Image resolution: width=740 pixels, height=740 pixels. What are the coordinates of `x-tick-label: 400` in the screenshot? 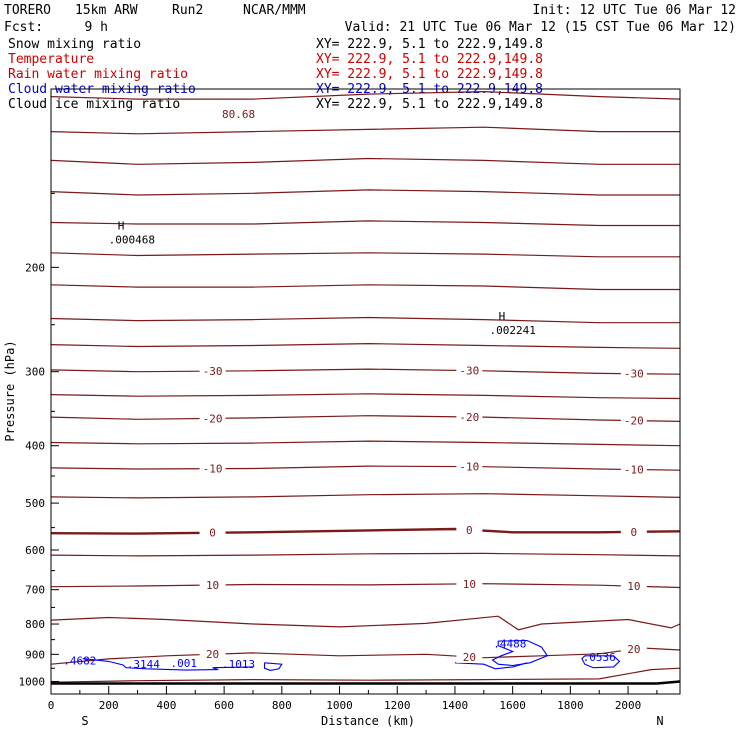 It's located at (166, 705).